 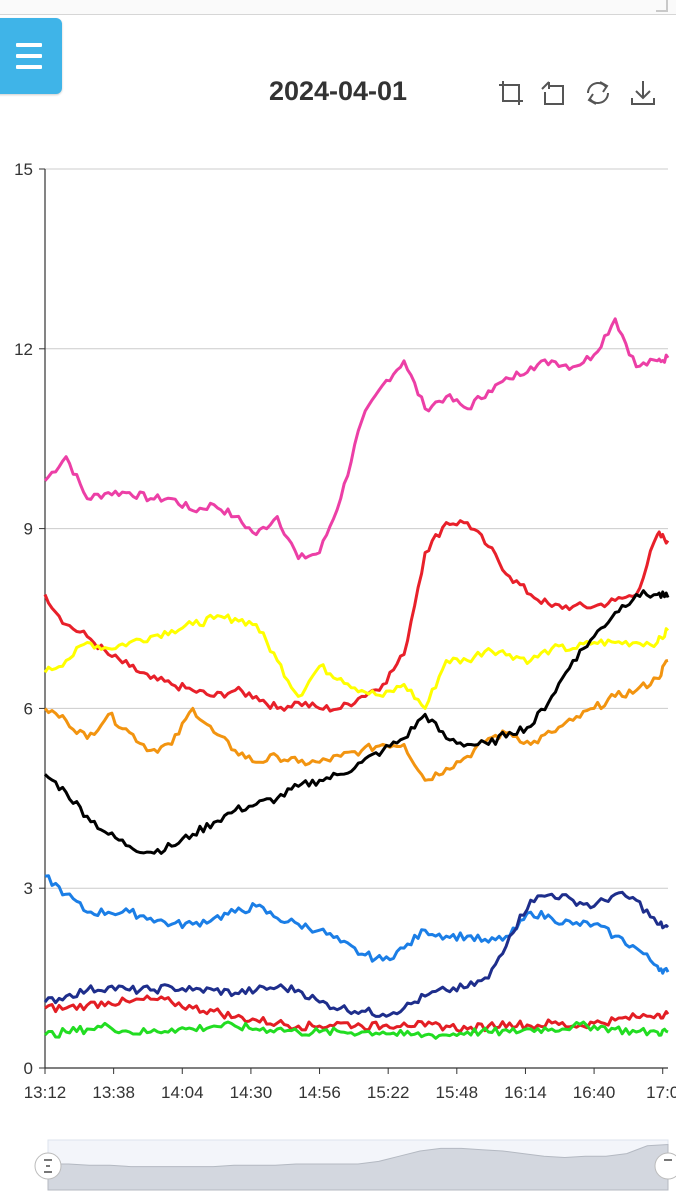 I want to click on x-tick-label: 14:56, so click(x=319, y=1092).